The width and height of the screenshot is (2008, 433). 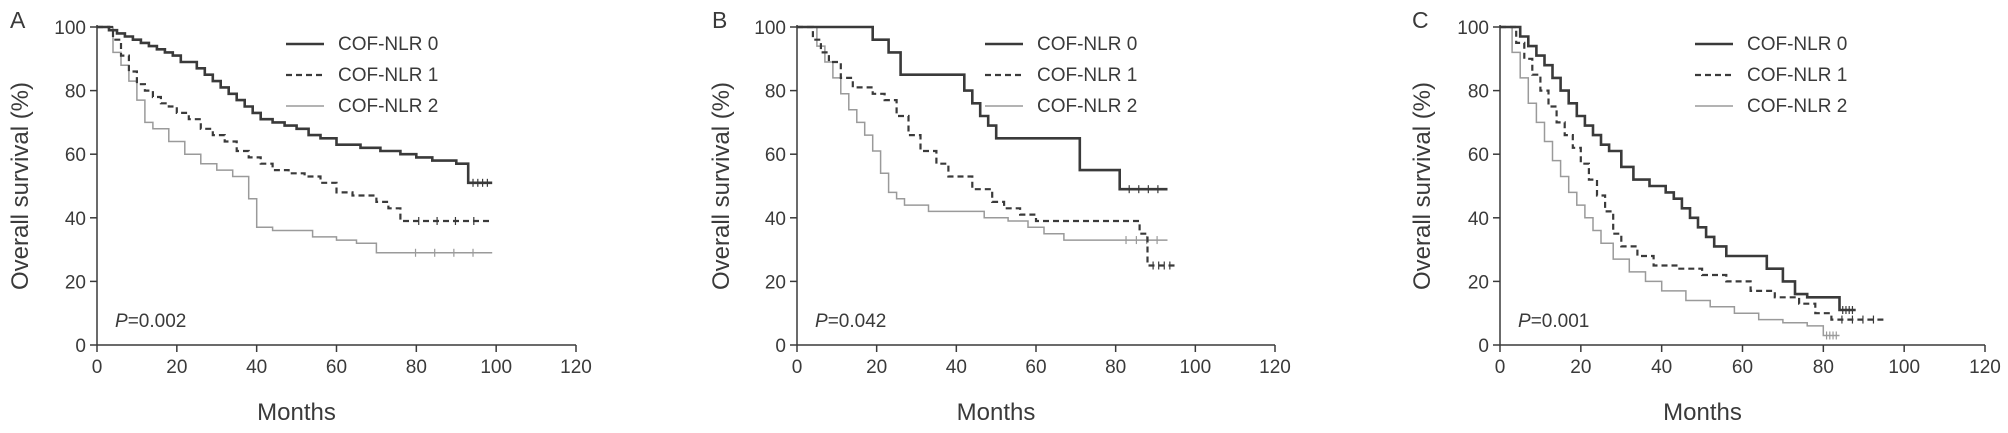 I want to click on p-value-text: =0.002, so click(x=157, y=321).